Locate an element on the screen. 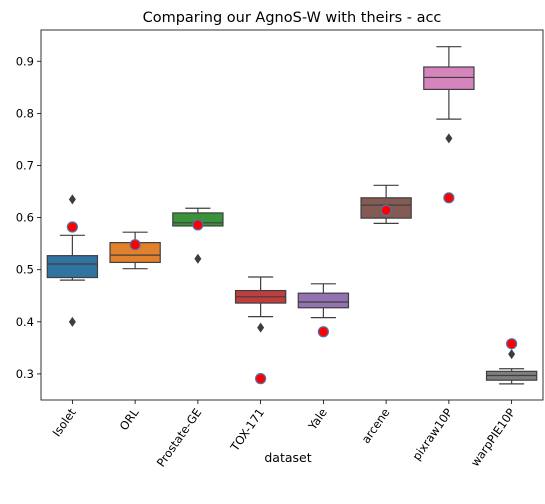 Image resolution: width=545 pixels, height=504 pixels. box-orl is located at coordinates (135, 250).